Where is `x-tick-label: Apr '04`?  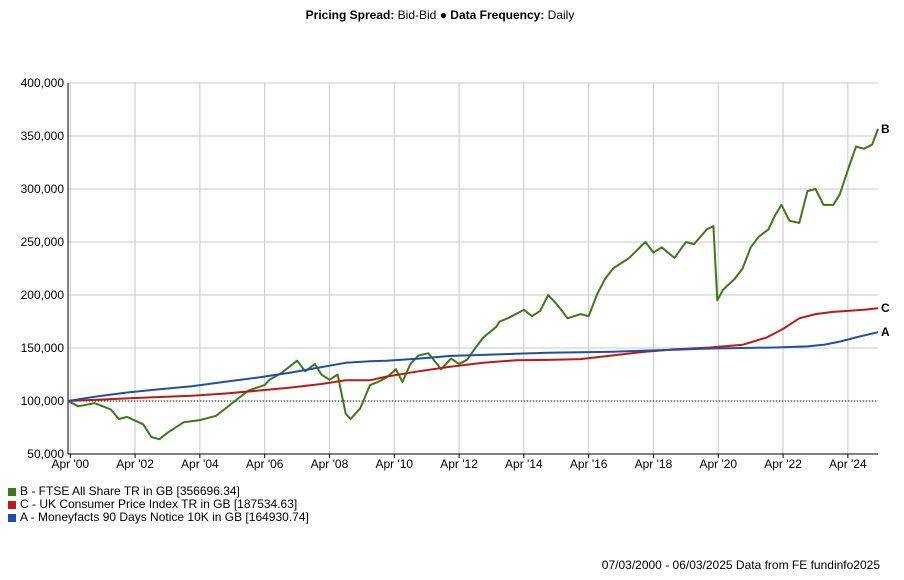 x-tick-label: Apr '04 is located at coordinates (200, 464).